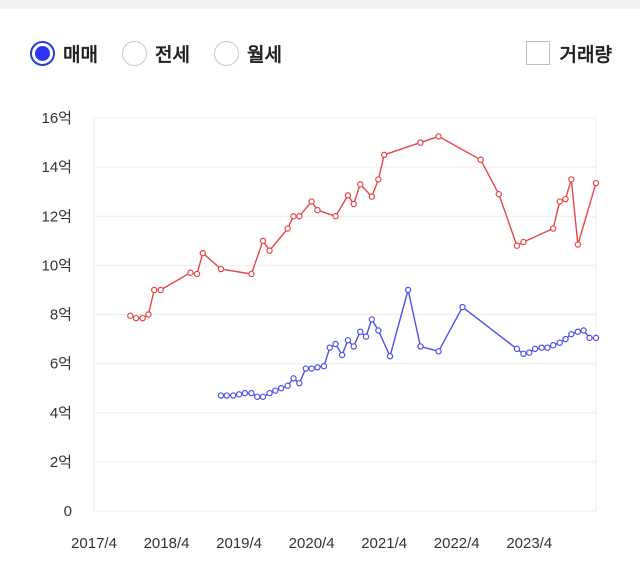 The width and height of the screenshot is (640, 584). Describe the element at coordinates (320, 4) in the screenshot. I see `top-strip` at that location.